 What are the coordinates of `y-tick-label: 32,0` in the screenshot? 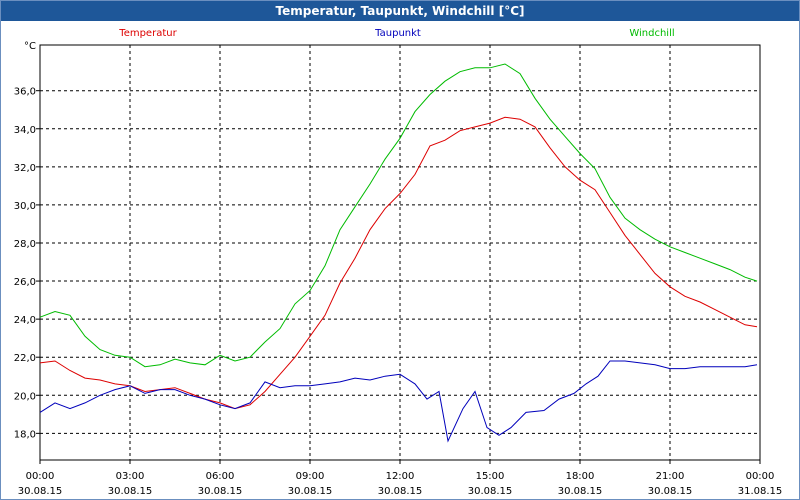 It's located at (25, 168).